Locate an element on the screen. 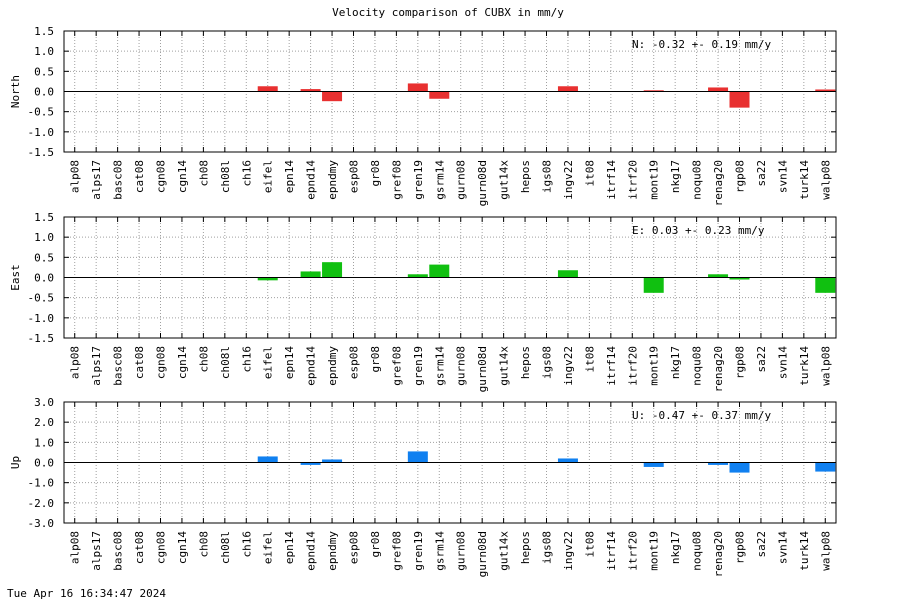 This screenshot has width=900, height=600. y-tick-label: 3.0 is located at coordinates (44, 402).